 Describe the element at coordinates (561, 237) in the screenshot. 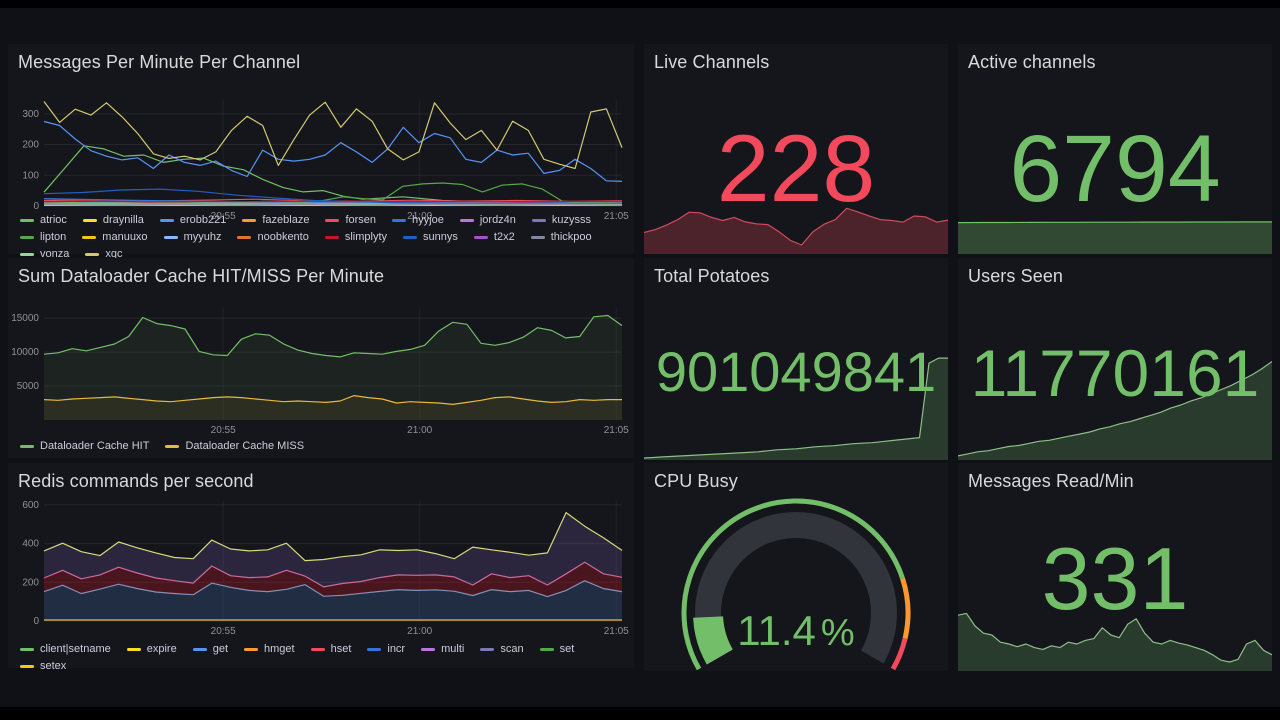

I see `legend-item-thickpoo: thickpoo` at that location.